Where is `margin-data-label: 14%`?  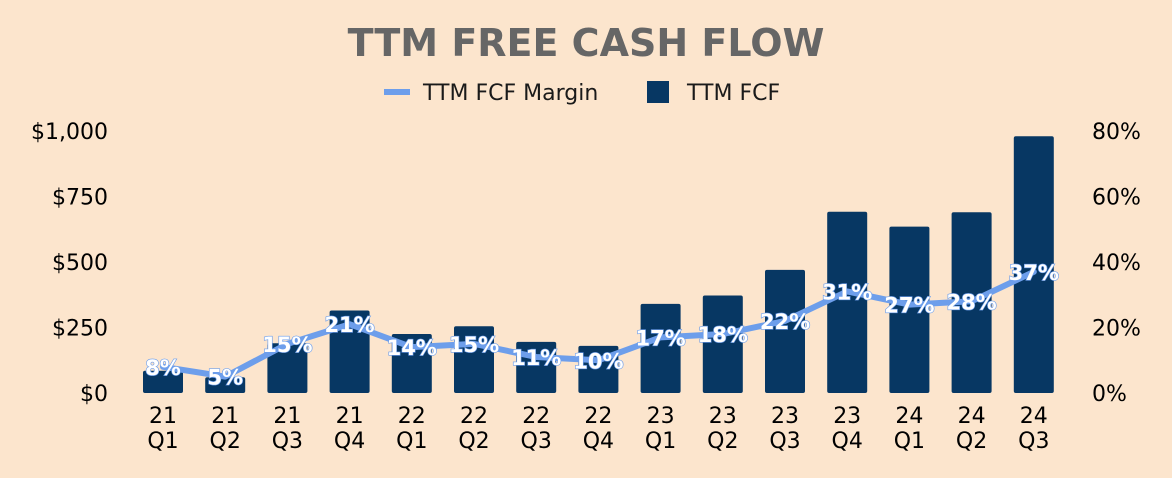 margin-data-label: 14% is located at coordinates (412, 348).